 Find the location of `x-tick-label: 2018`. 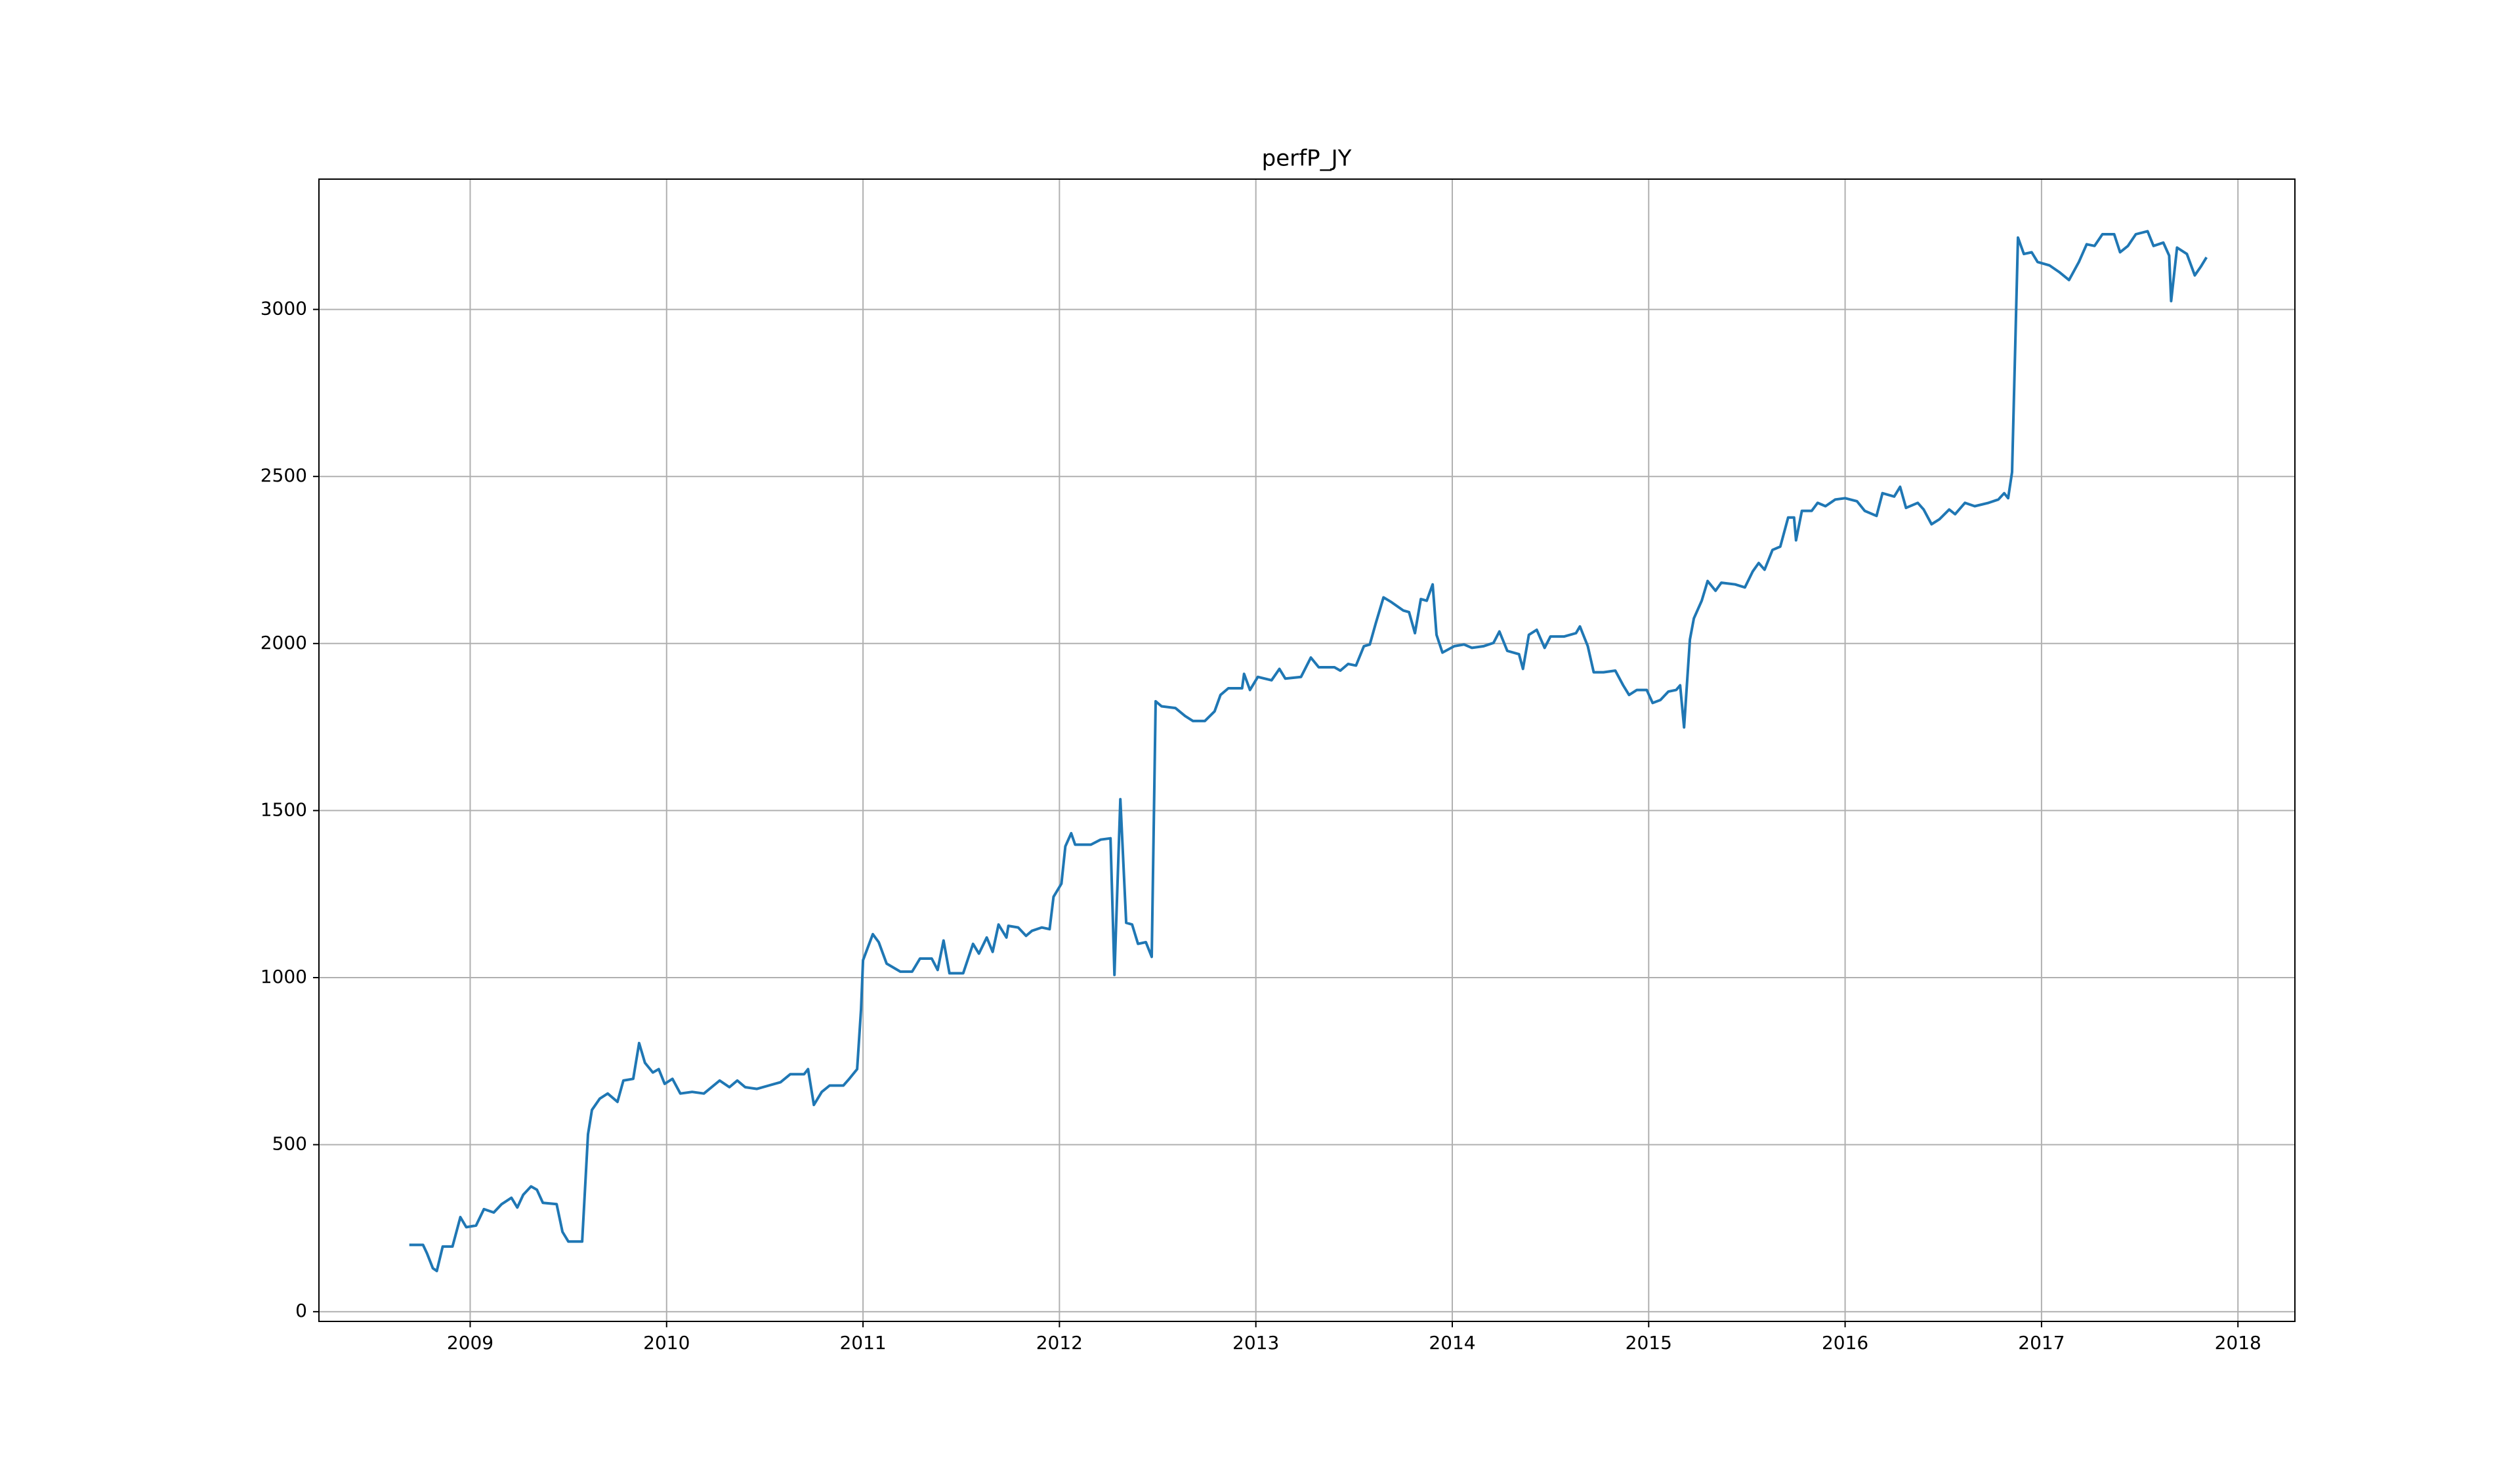

x-tick-label: 2018 is located at coordinates (2238, 1343).